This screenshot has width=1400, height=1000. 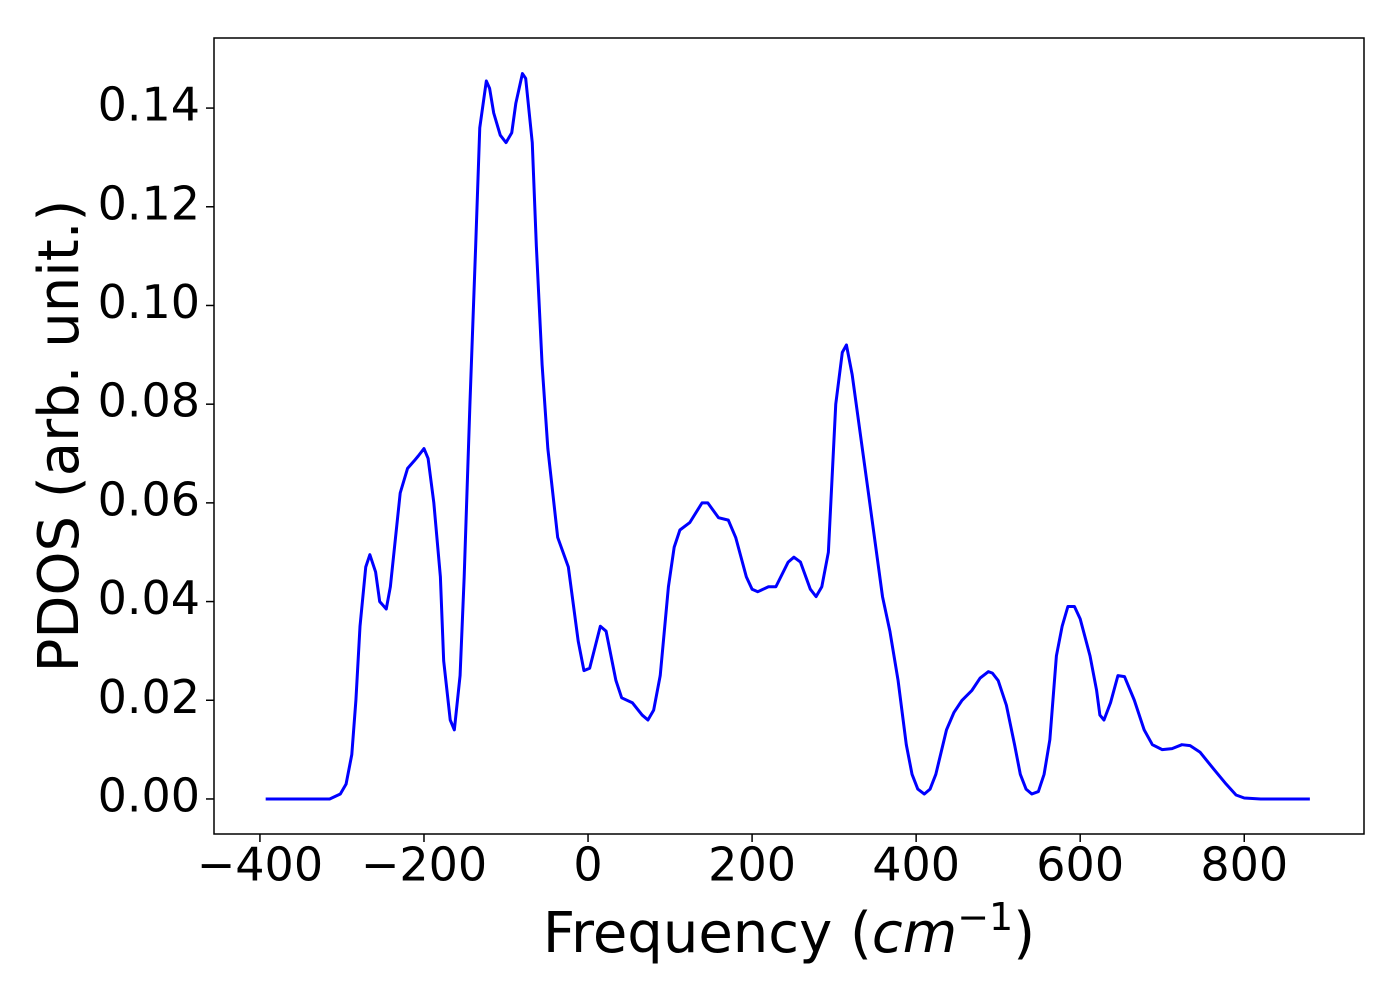 What do you see at coordinates (985, 917) in the screenshot?
I see `x-label-part: −1` at bounding box center [985, 917].